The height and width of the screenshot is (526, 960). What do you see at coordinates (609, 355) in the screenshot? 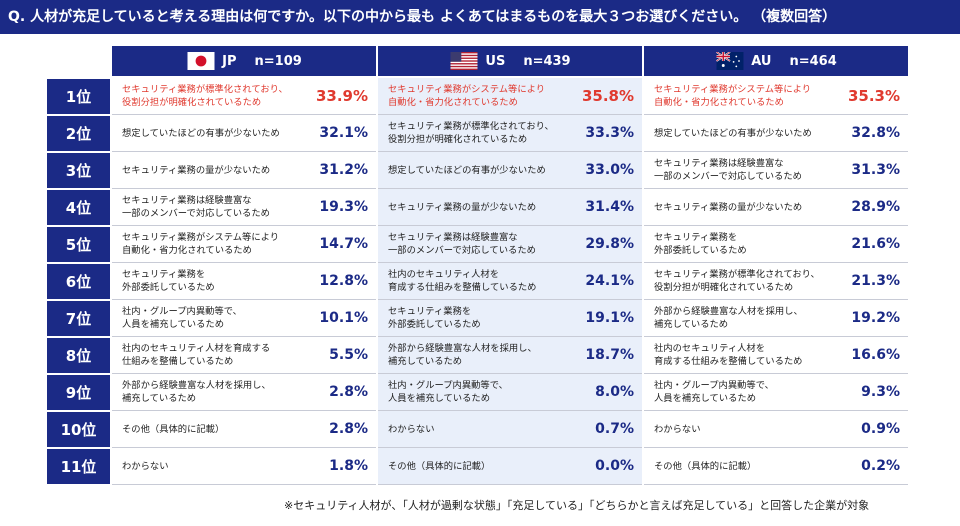
I see `percentage-value: 18.7%` at bounding box center [609, 355].